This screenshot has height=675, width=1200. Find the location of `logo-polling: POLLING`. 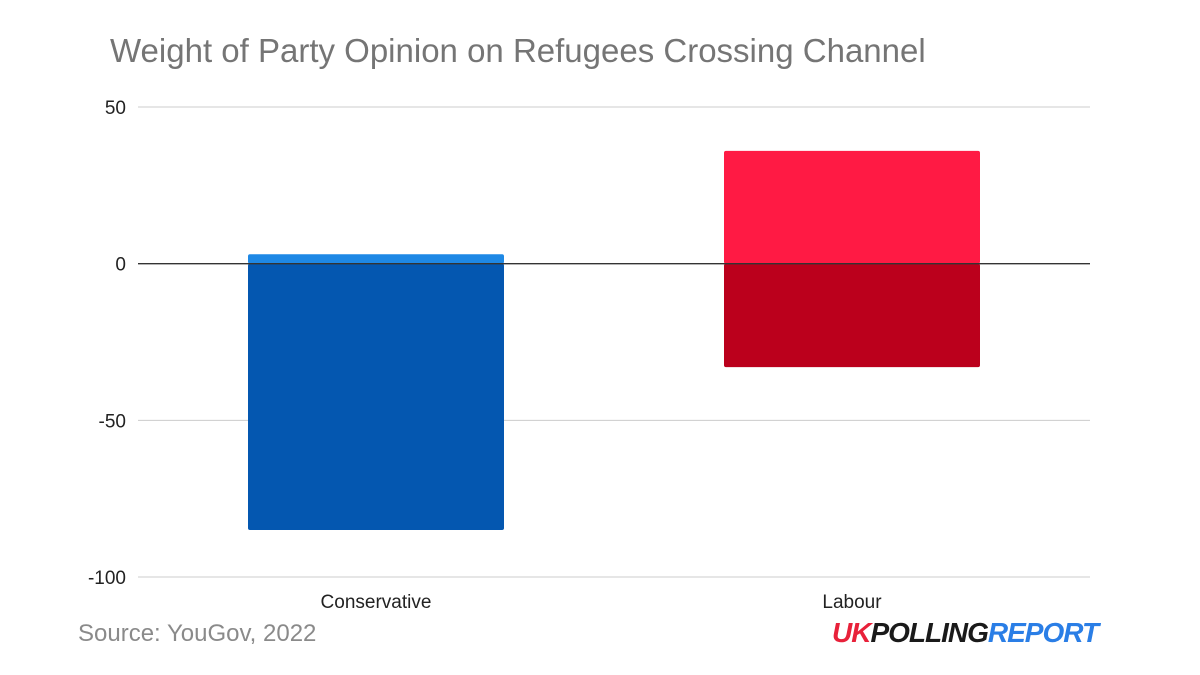

logo-polling: POLLING is located at coordinates (929, 632).